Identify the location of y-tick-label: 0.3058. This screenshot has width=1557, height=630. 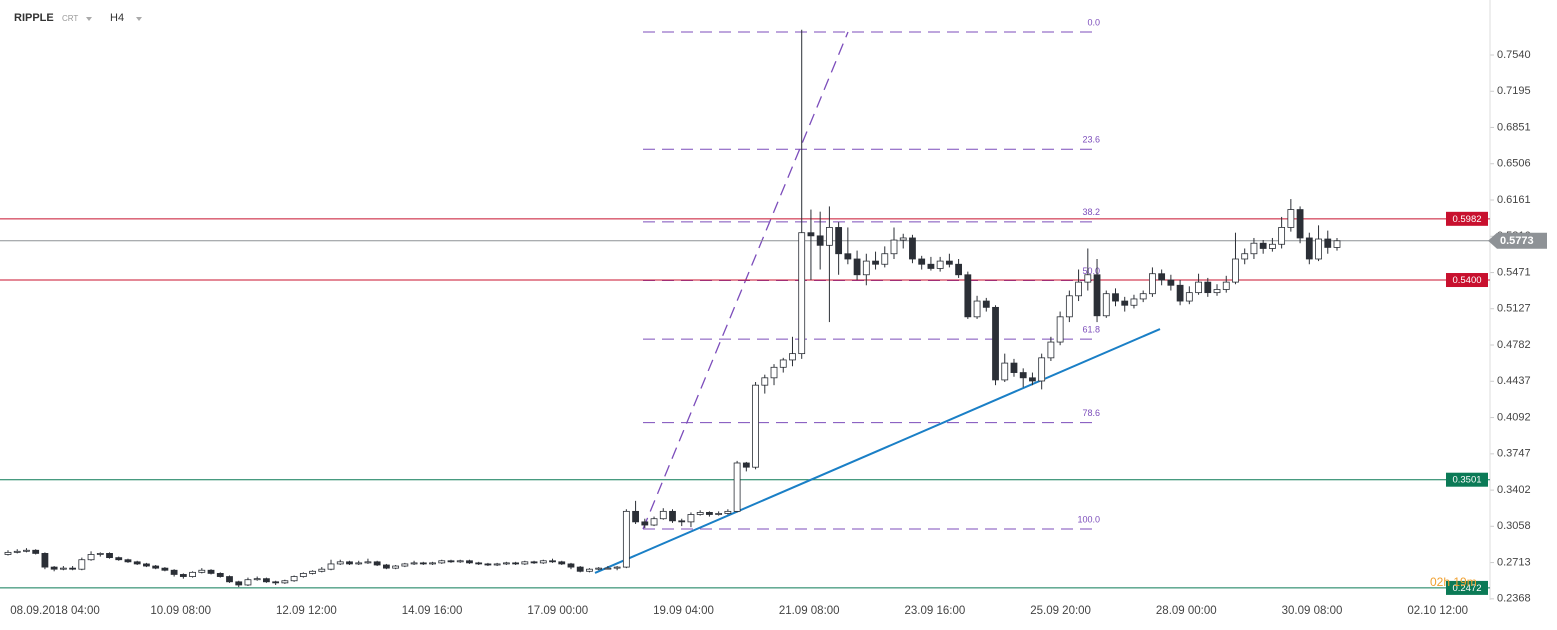
(1514, 526).